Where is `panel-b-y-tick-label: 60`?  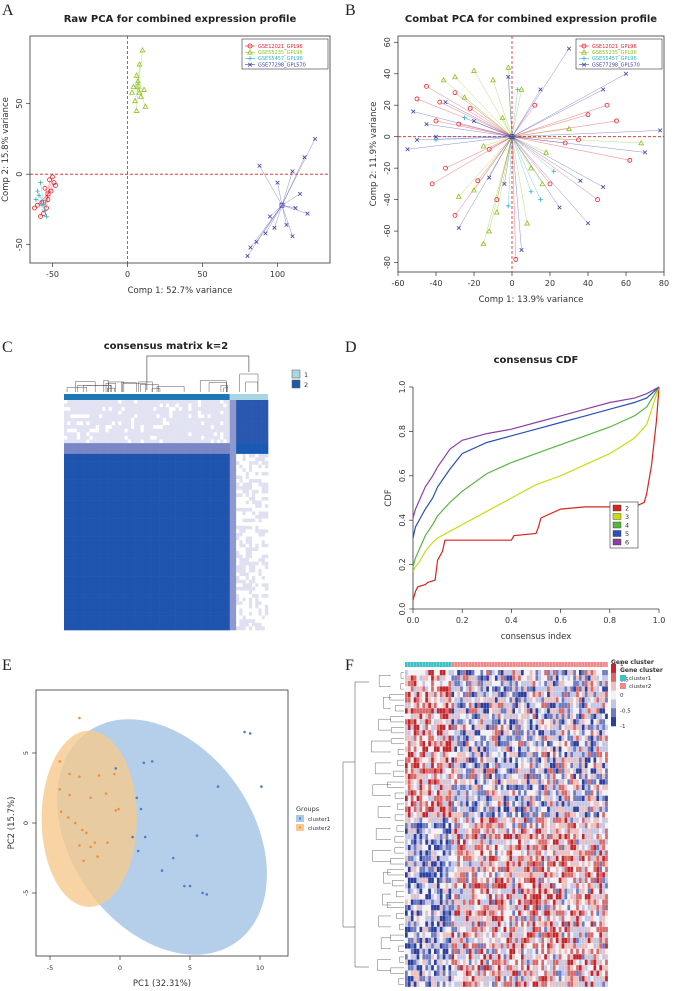
panel-b-y-tick-label: 60 is located at coordinates (387, 42).